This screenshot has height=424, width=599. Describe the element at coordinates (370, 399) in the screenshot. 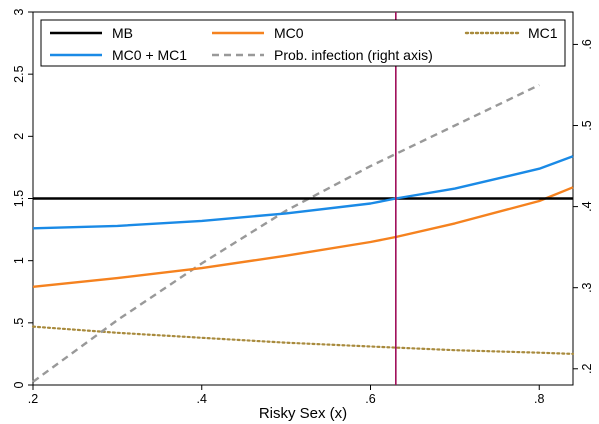

I see `x-tick-label: .6` at that location.